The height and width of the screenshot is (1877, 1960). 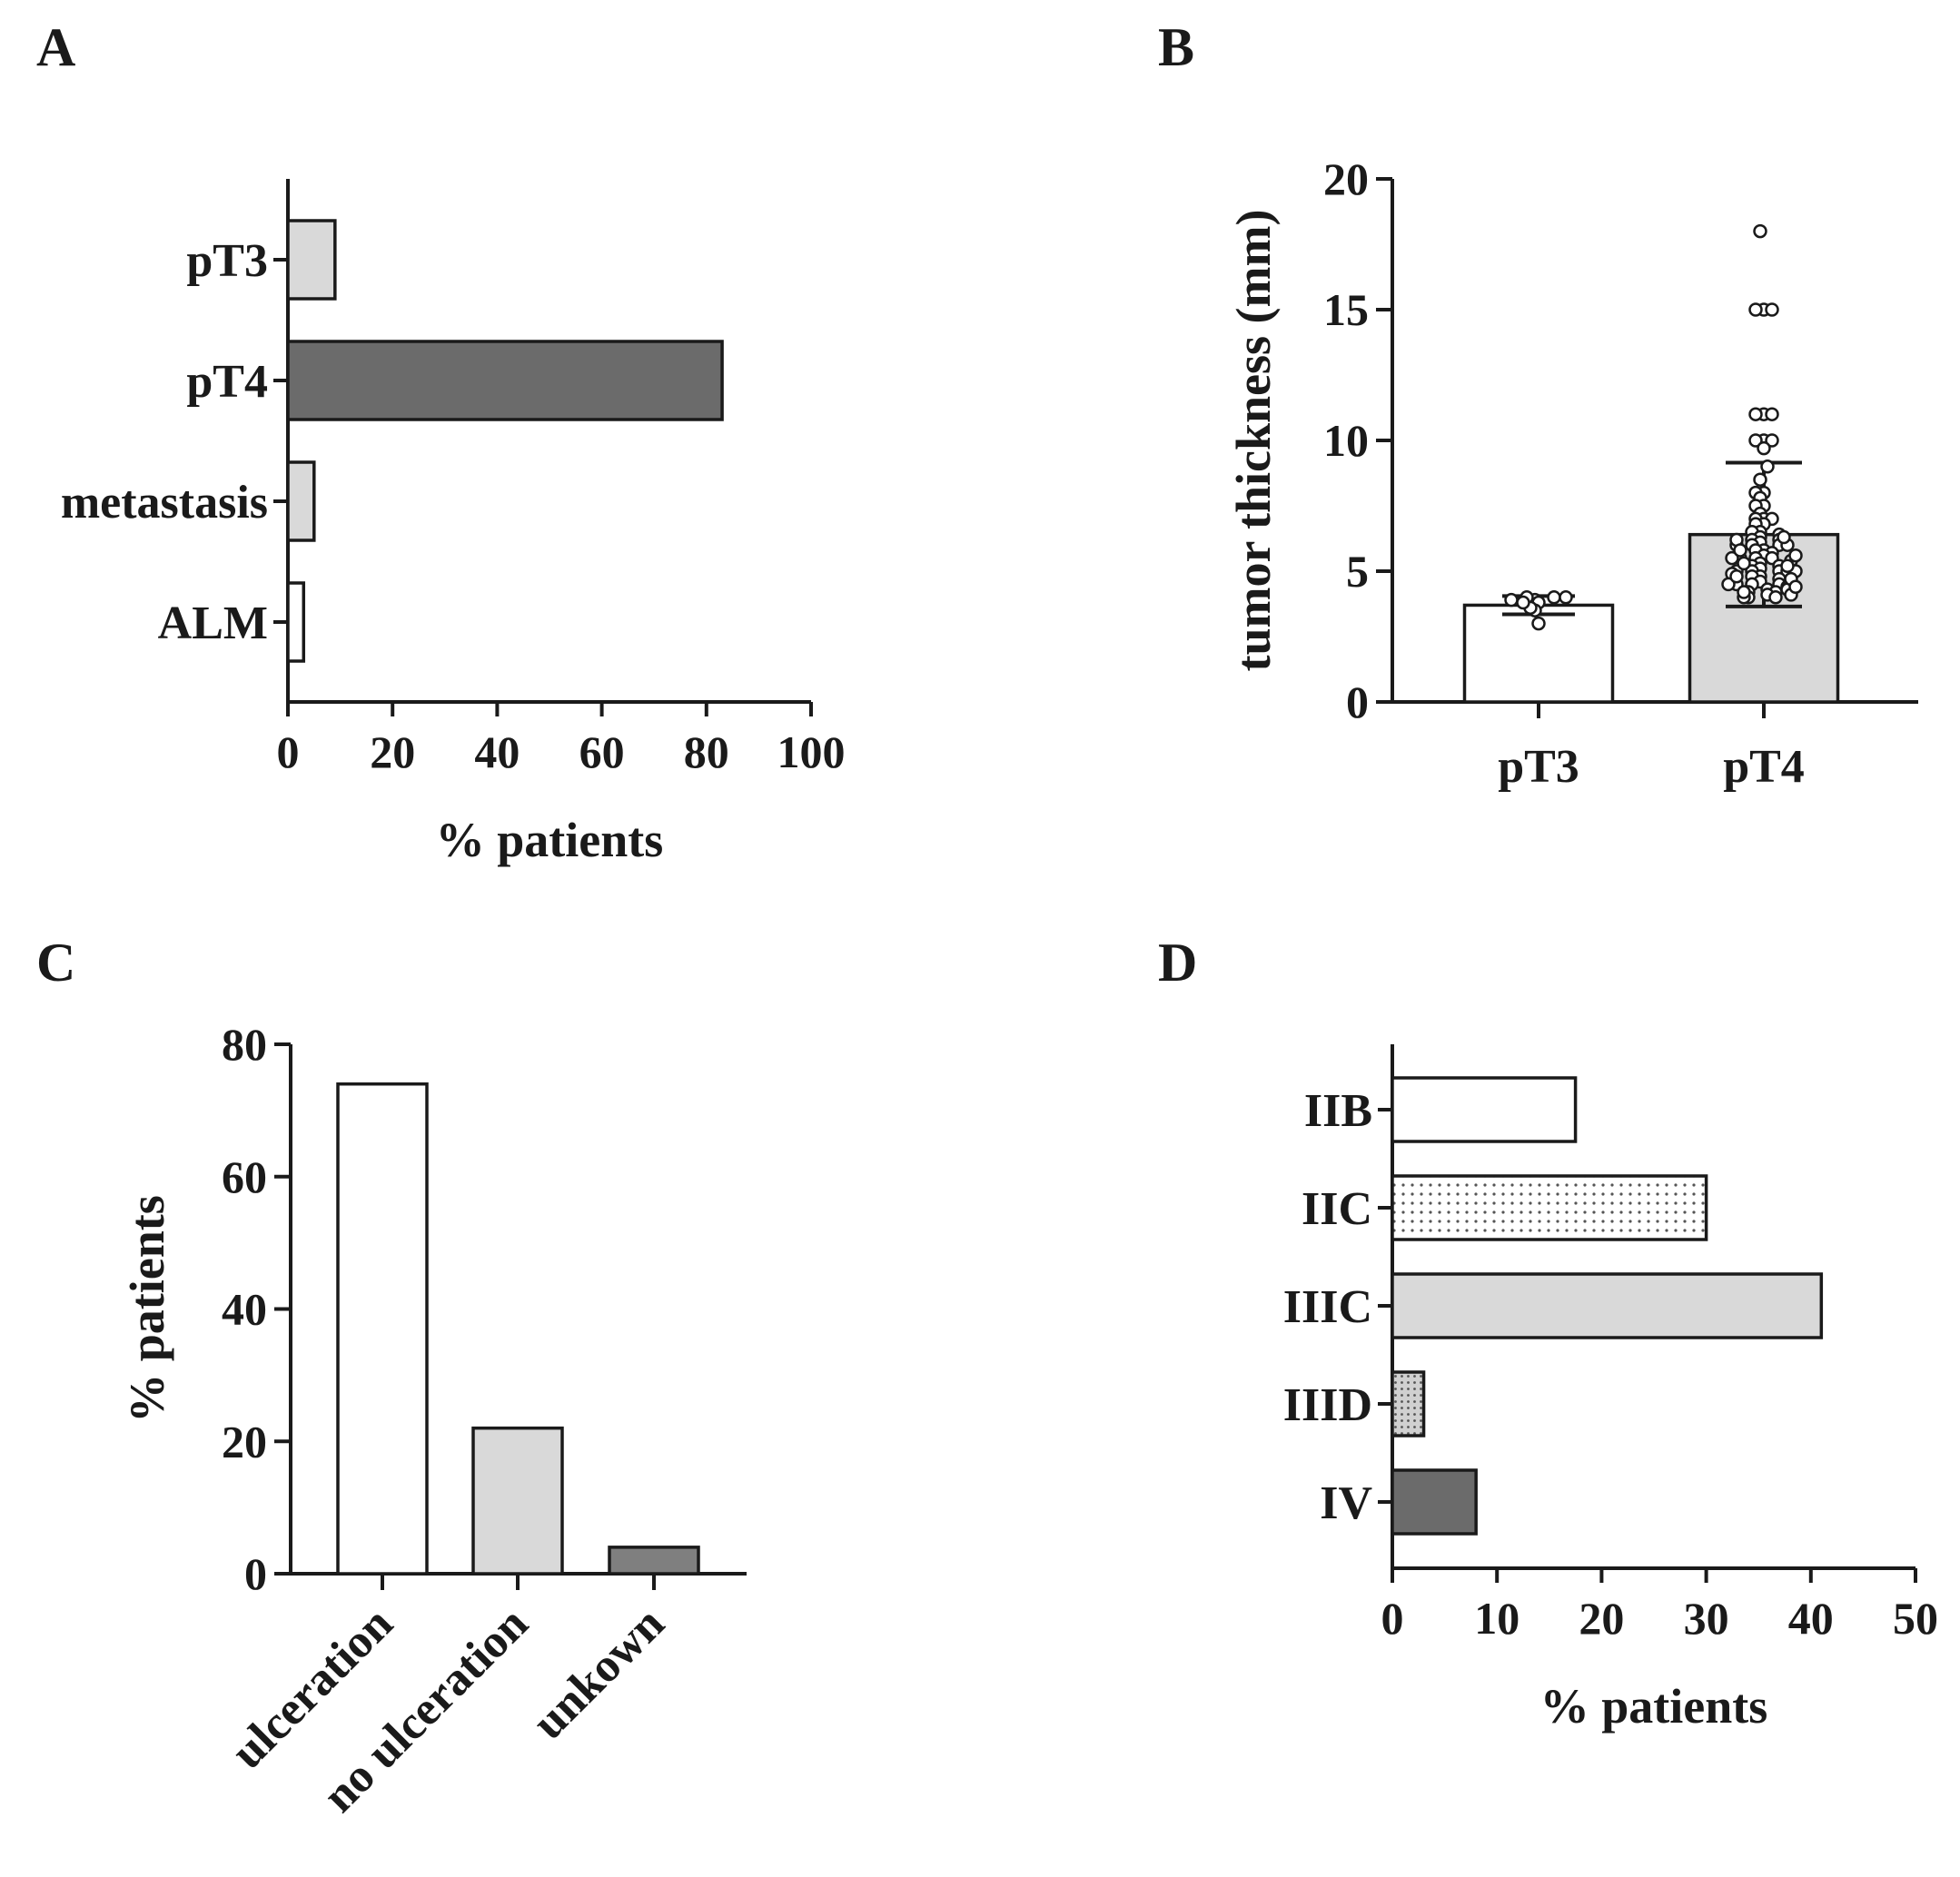 What do you see at coordinates (147, 1309) in the screenshot?
I see `y-axis-title: % patients` at bounding box center [147, 1309].